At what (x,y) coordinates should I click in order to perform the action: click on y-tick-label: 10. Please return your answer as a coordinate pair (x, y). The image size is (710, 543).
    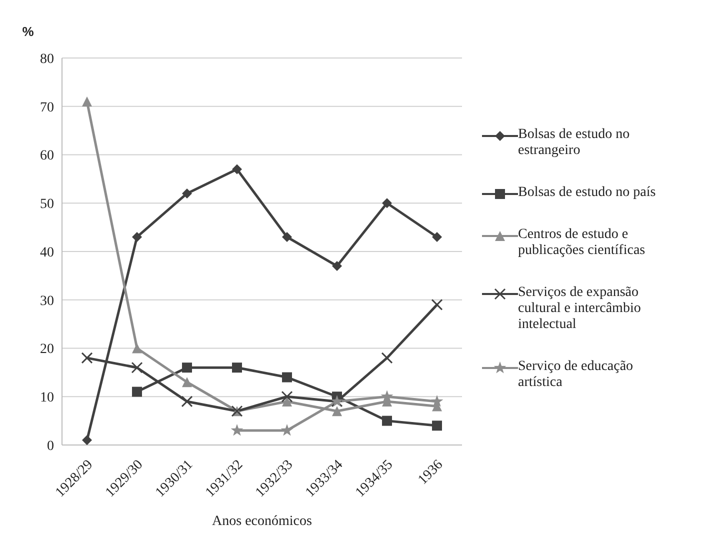
    Looking at the image, I should click on (47, 398).